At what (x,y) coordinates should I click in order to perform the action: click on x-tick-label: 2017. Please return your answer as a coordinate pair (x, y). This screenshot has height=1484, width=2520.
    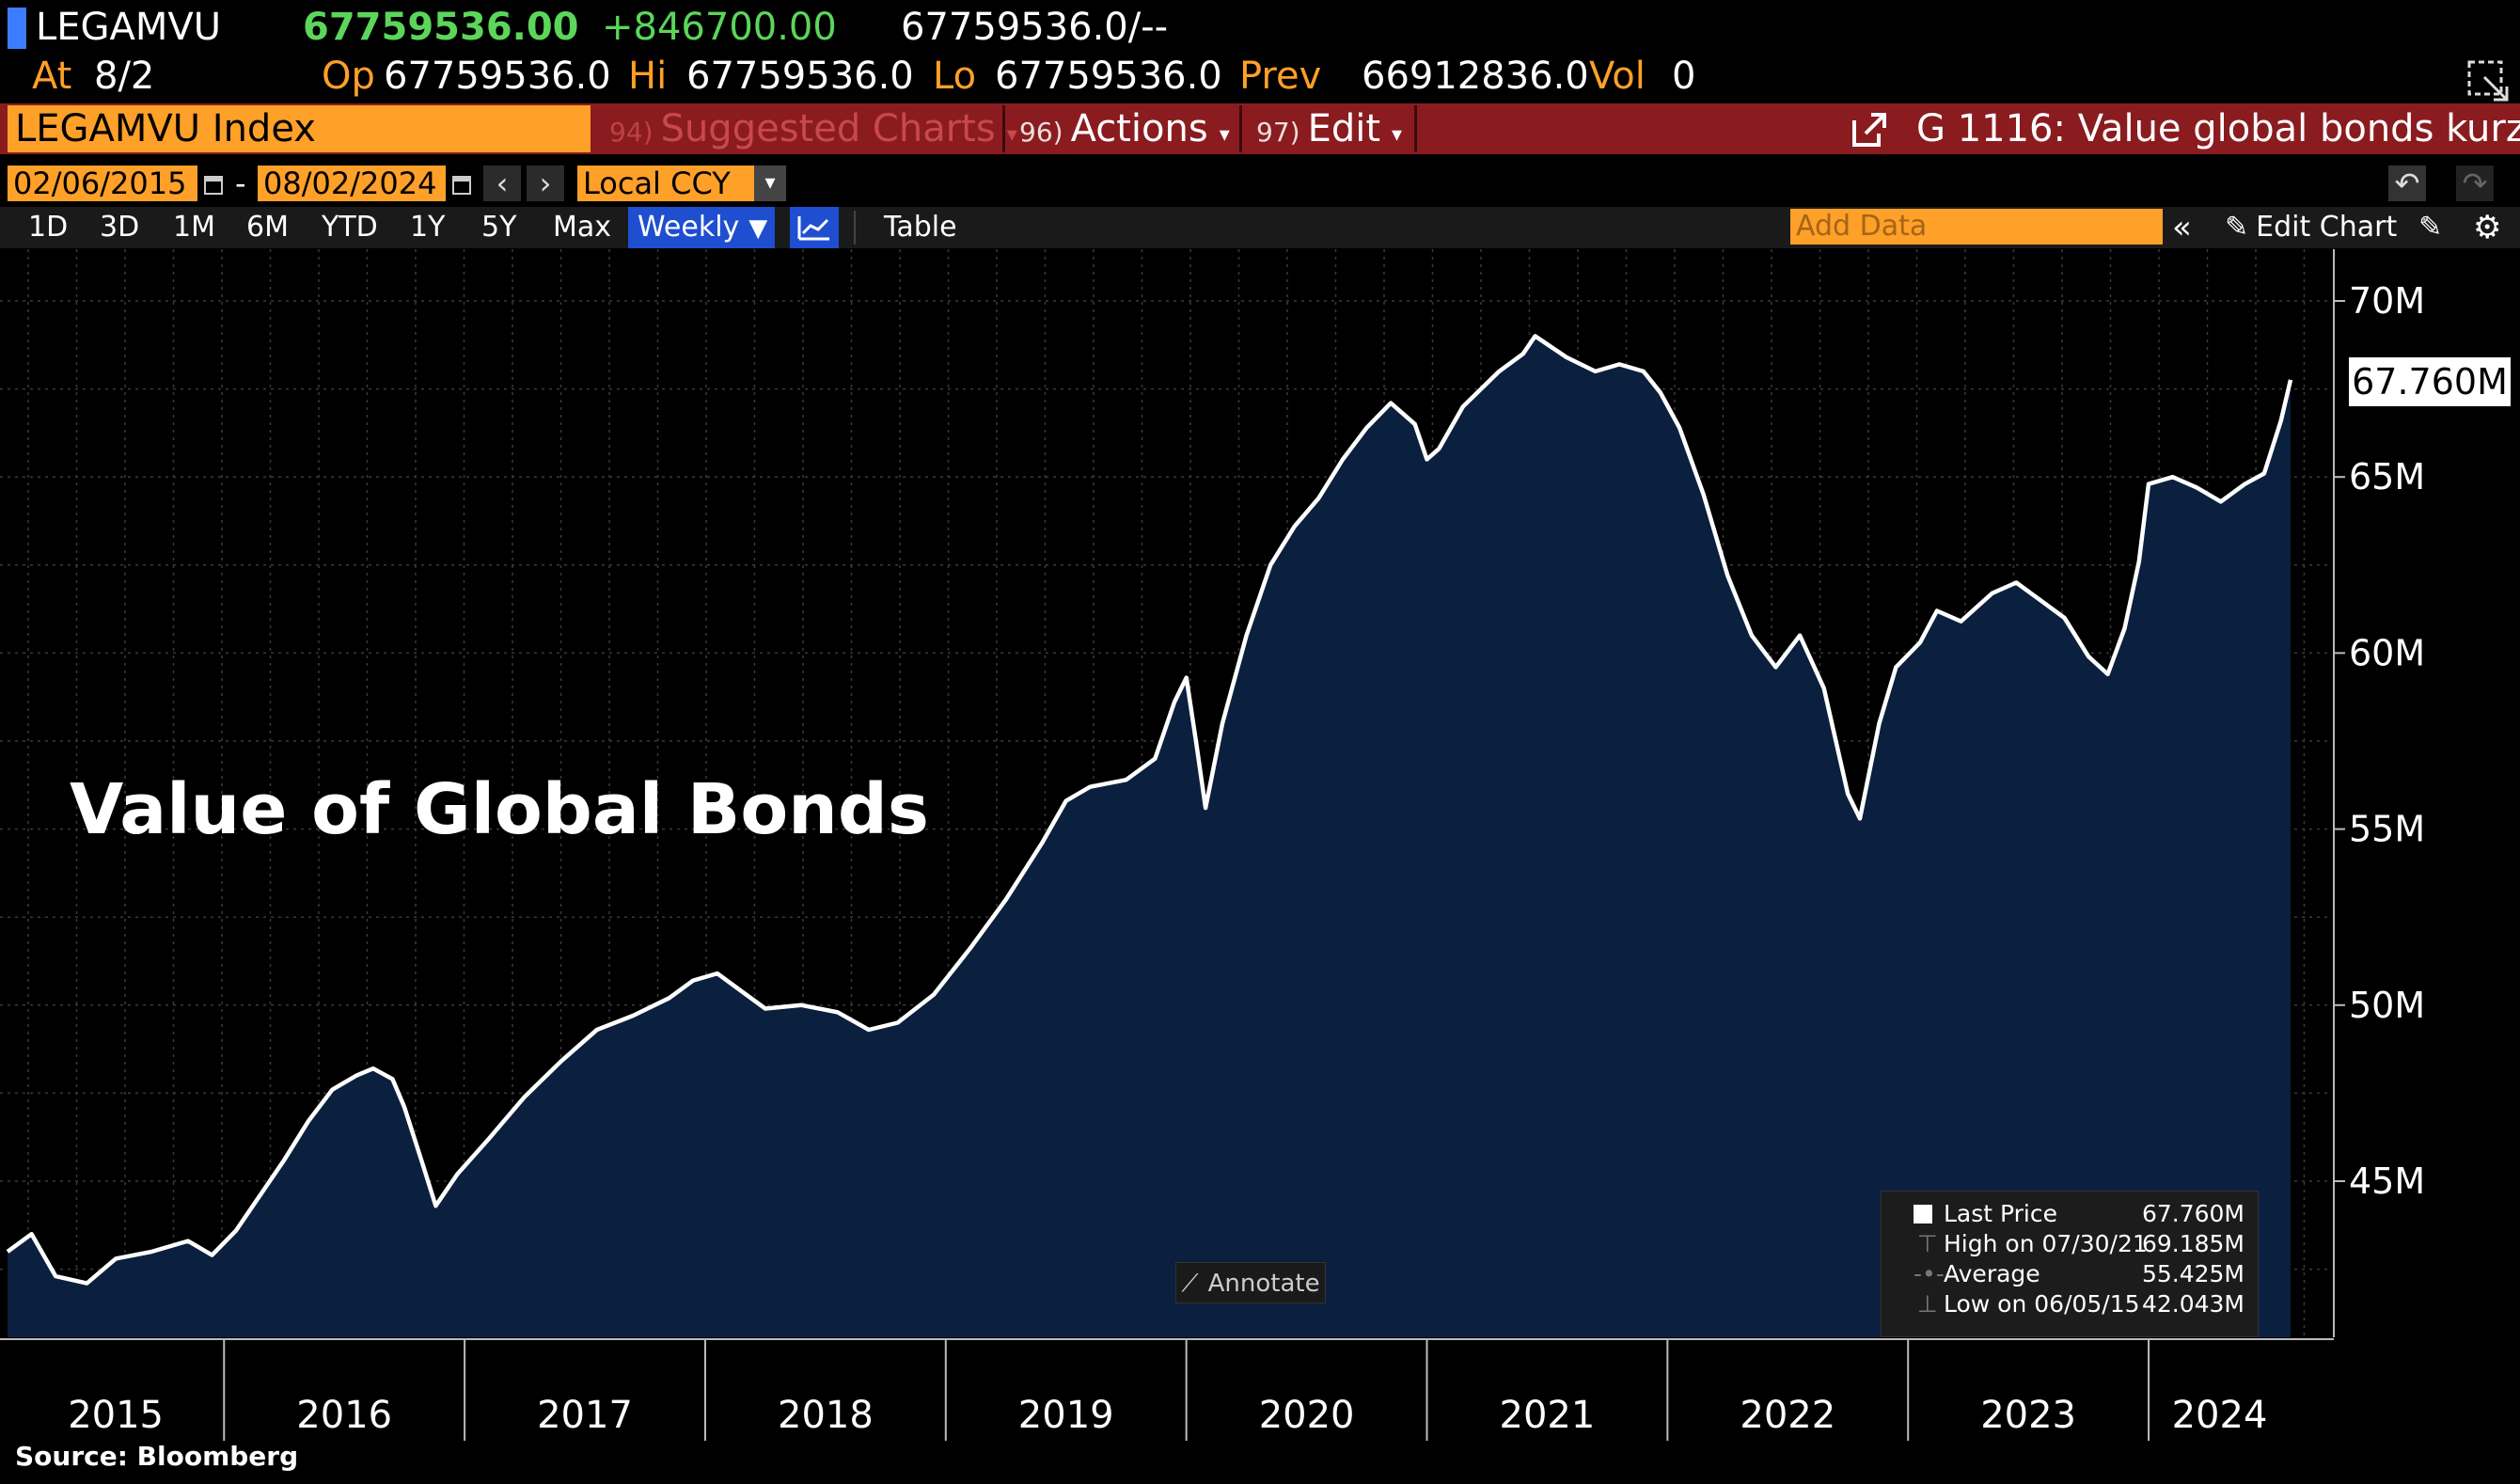
    Looking at the image, I should click on (585, 1415).